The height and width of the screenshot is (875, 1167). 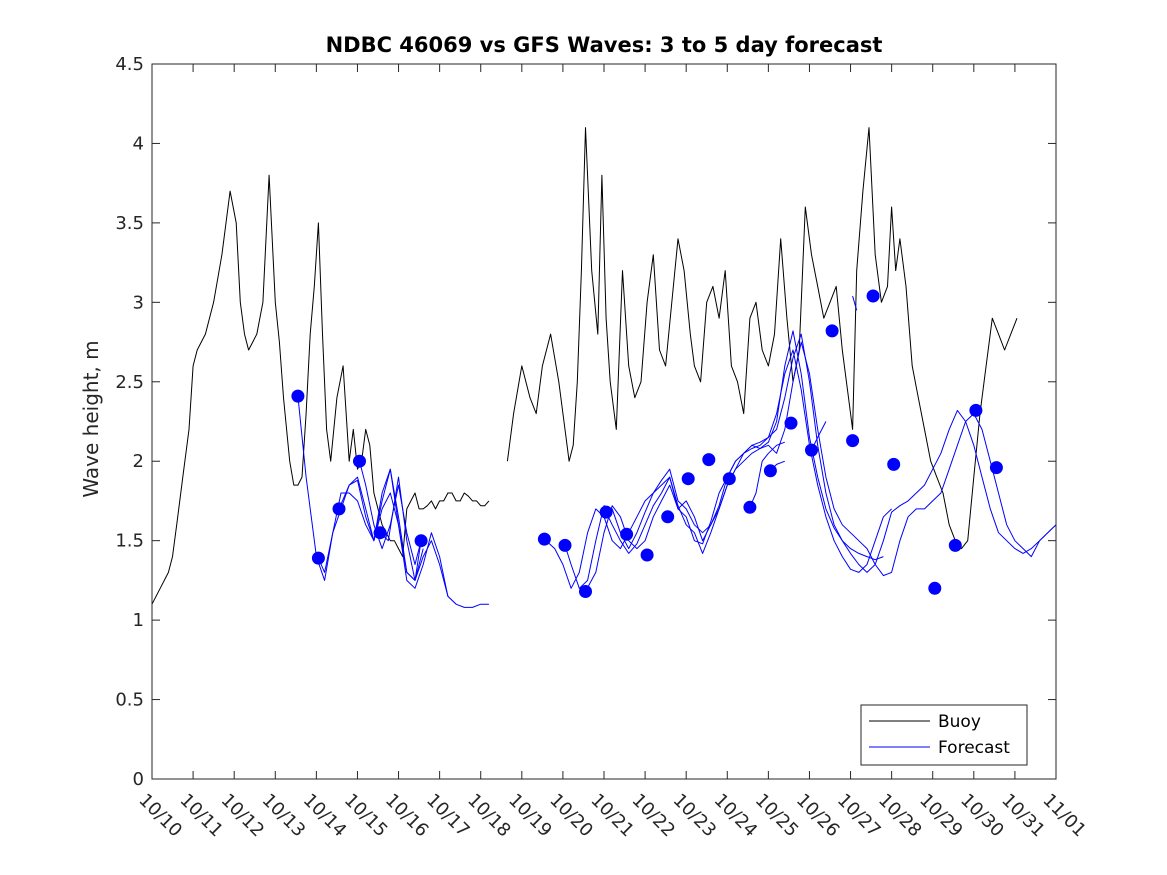 What do you see at coordinates (974, 748) in the screenshot?
I see `legend-forecast-label: Forecast` at bounding box center [974, 748].